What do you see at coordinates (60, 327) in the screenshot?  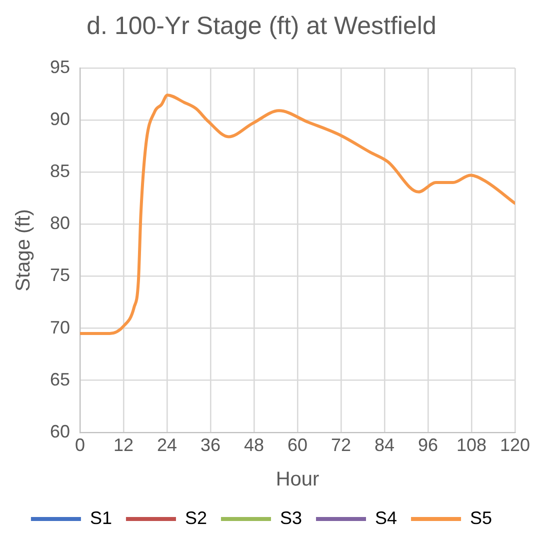 I see `y-tick-label: 70` at bounding box center [60, 327].